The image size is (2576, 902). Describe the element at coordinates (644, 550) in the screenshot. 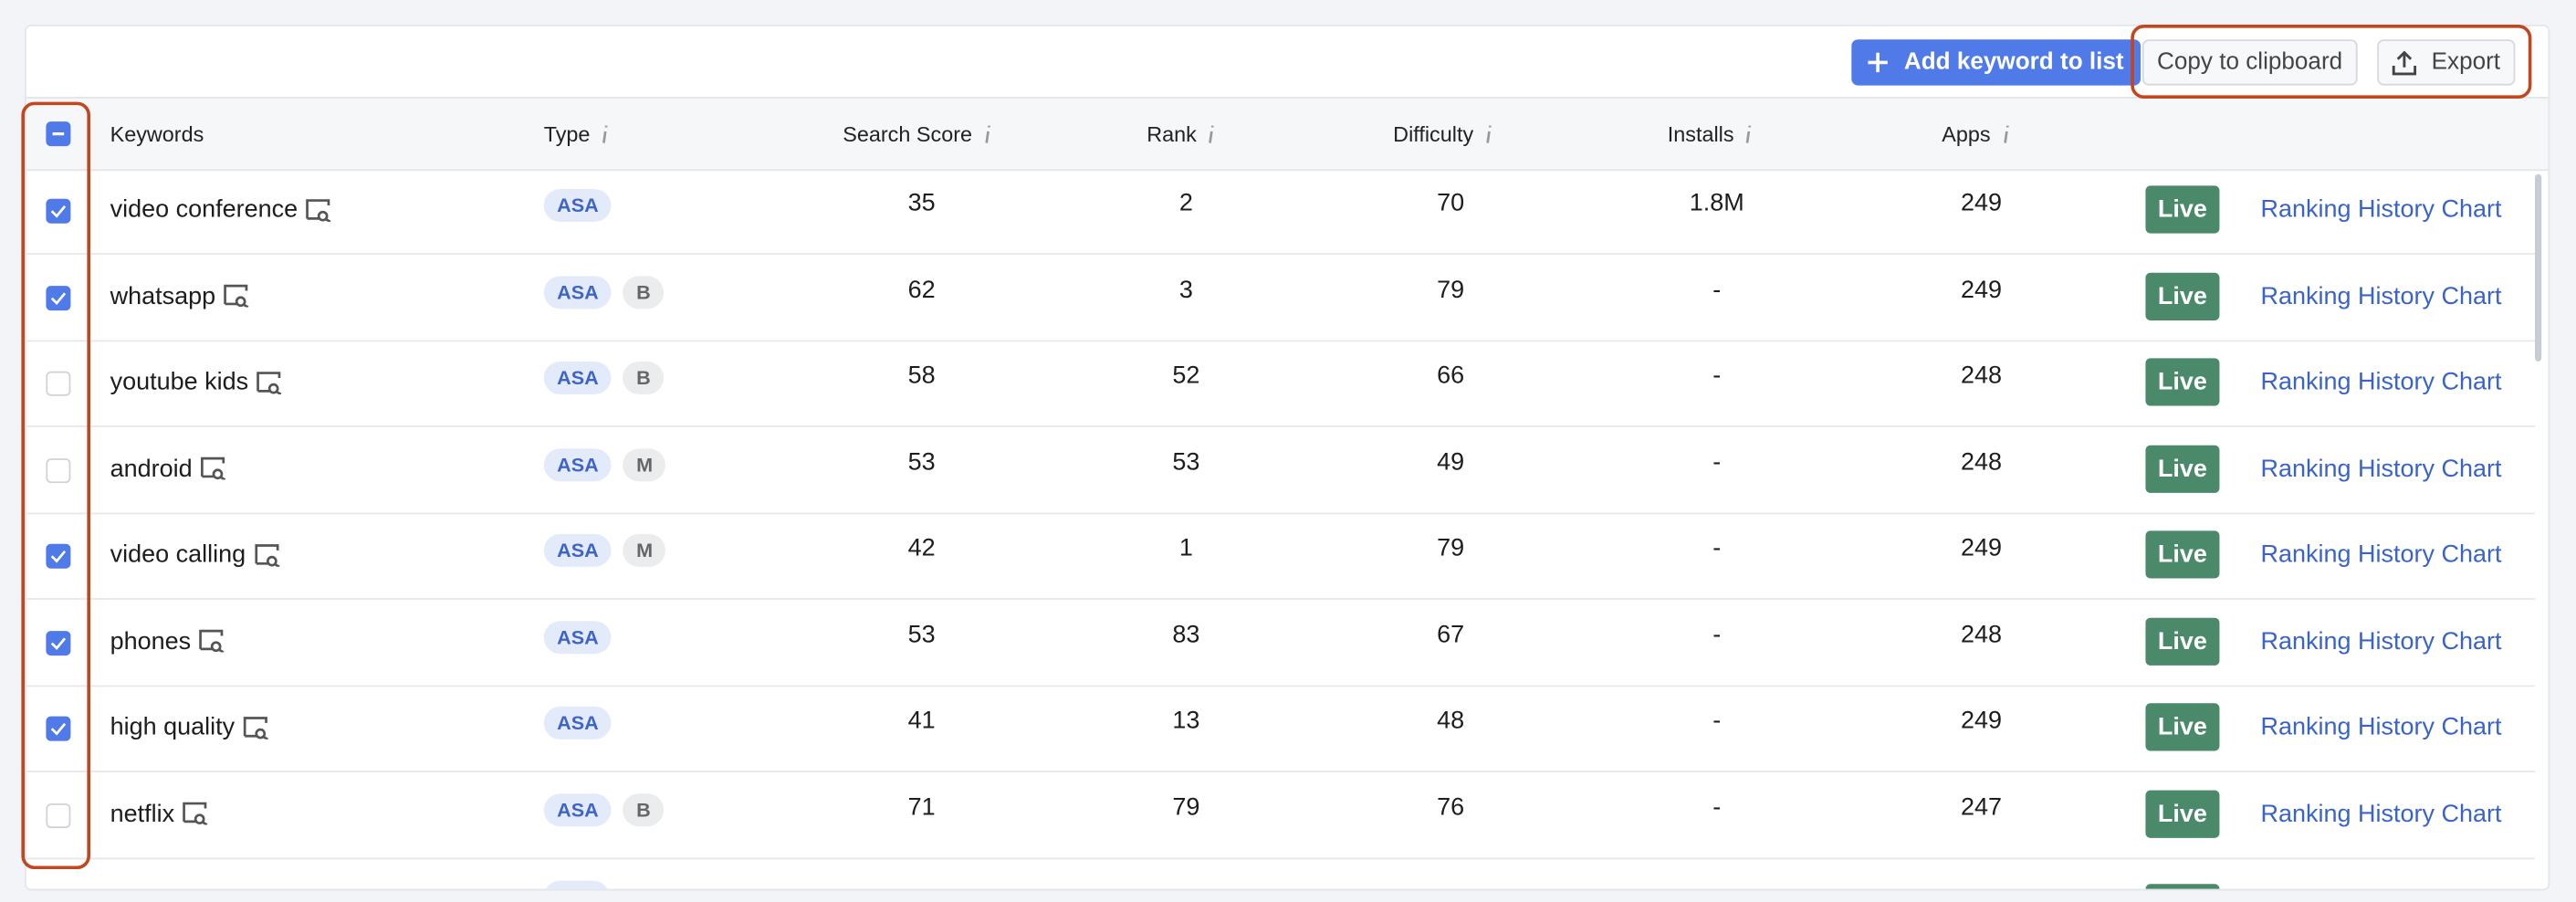

I see `type-tag: M` at that location.